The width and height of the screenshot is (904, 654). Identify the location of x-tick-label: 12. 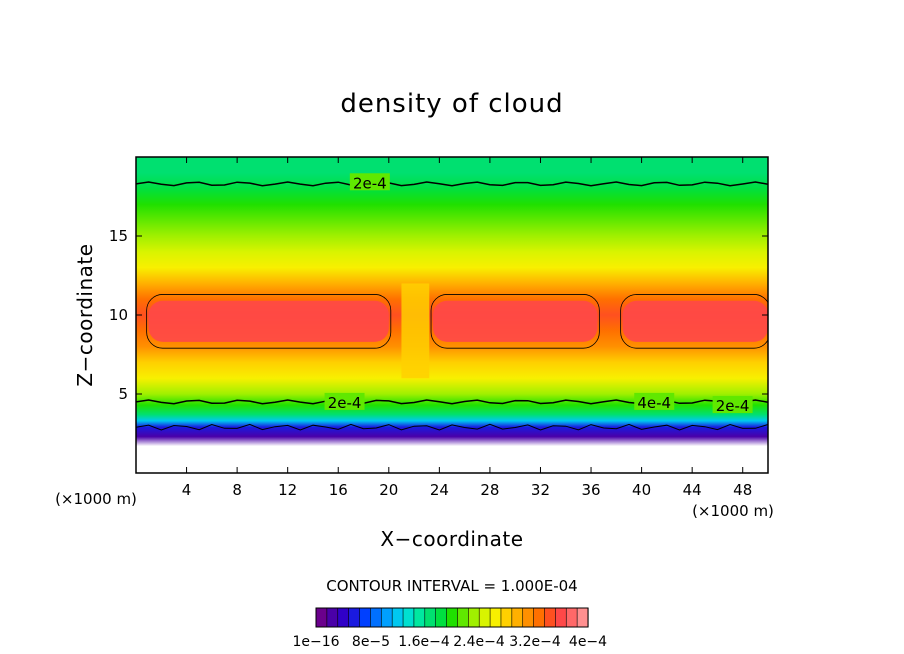
(287, 490).